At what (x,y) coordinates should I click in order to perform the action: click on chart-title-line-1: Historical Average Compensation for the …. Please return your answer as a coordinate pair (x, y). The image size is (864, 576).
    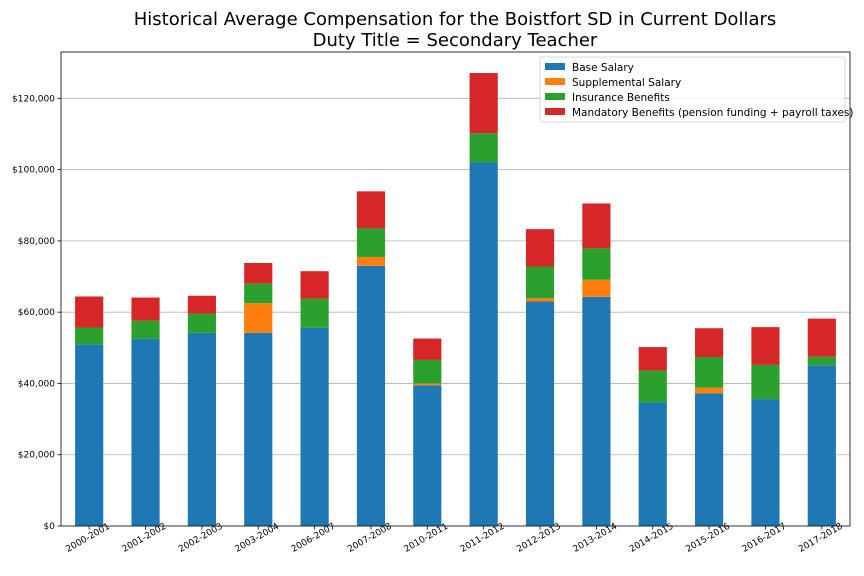
    Looking at the image, I should click on (455, 19).